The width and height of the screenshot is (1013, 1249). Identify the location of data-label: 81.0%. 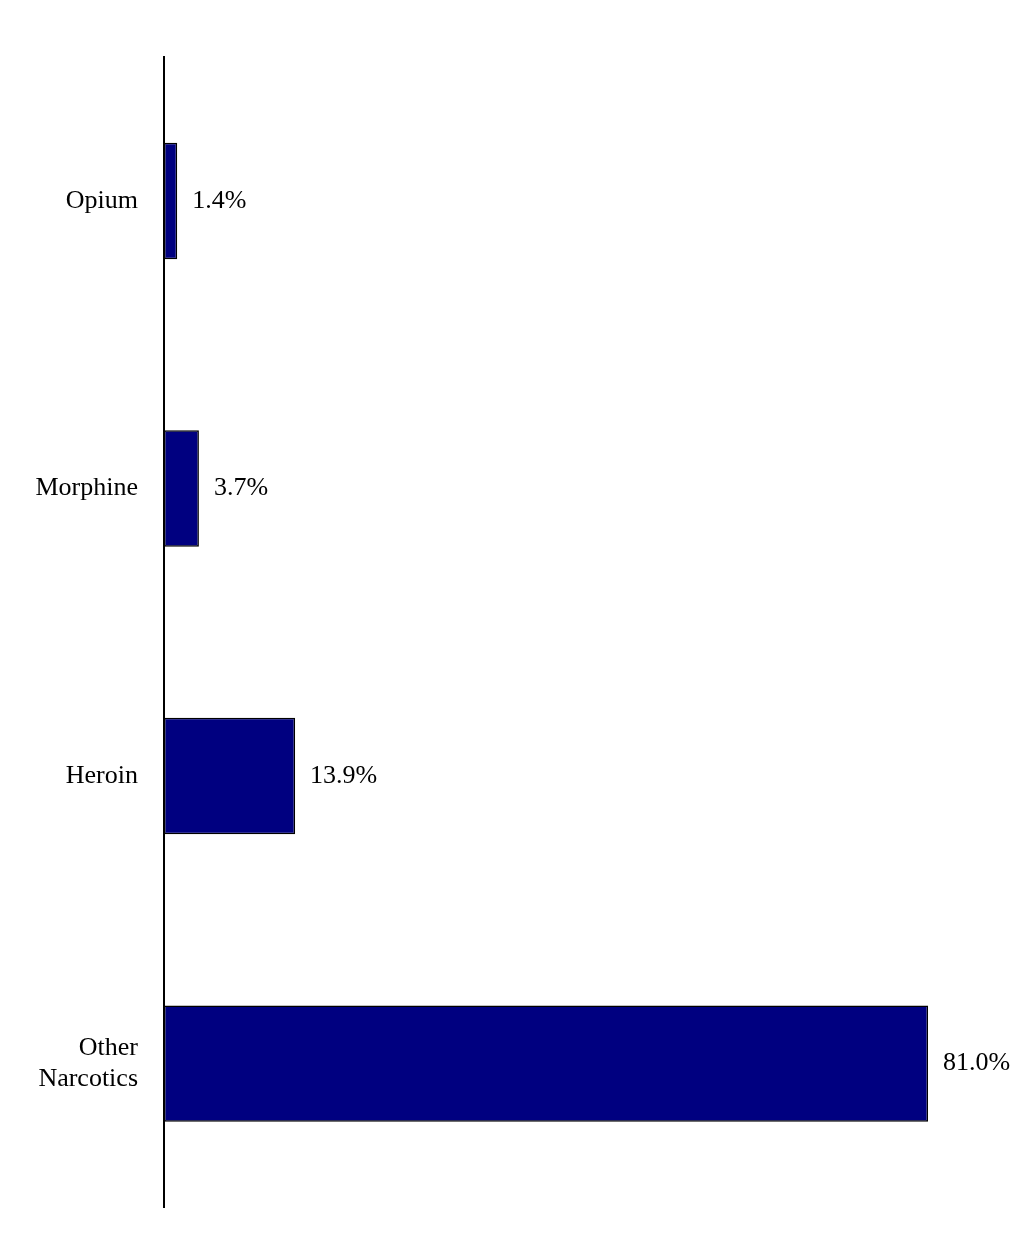
(977, 1062).